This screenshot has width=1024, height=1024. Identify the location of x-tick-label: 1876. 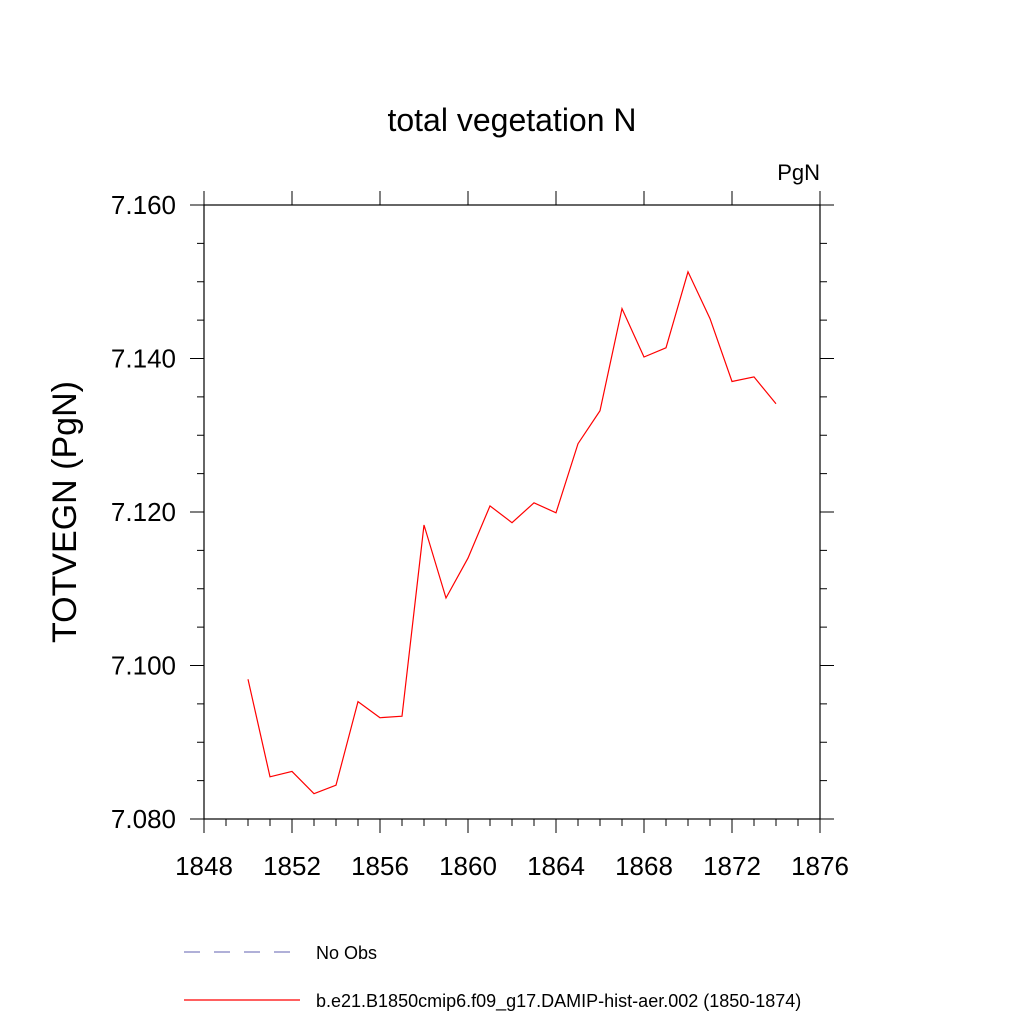
(820, 866).